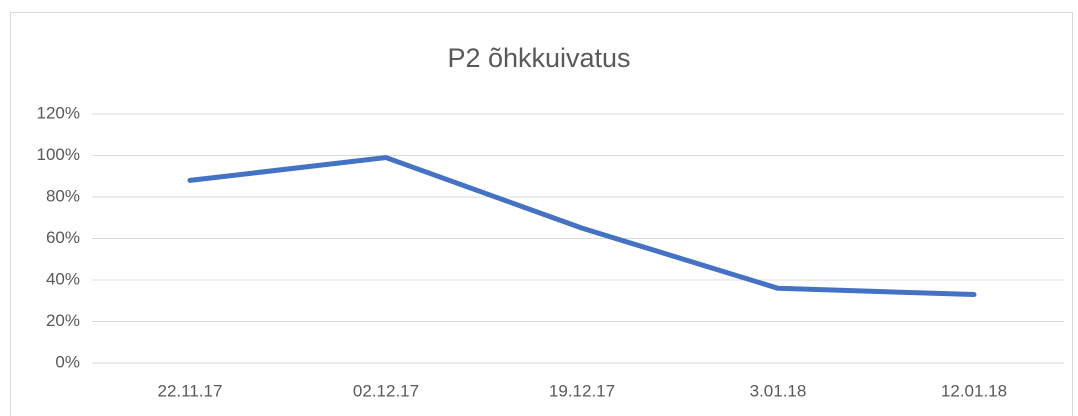  I want to click on x-tick-label: 12.01.18, so click(974, 390).